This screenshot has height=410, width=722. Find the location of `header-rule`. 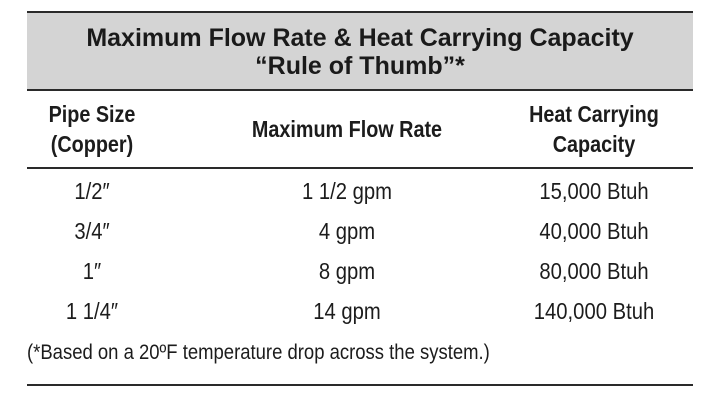

header-rule is located at coordinates (360, 168).